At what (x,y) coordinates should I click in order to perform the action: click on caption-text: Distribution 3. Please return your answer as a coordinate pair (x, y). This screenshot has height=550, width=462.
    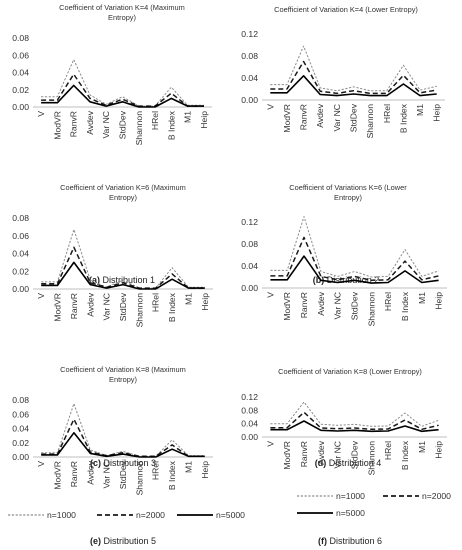
    Looking at the image, I should click on (128, 463).